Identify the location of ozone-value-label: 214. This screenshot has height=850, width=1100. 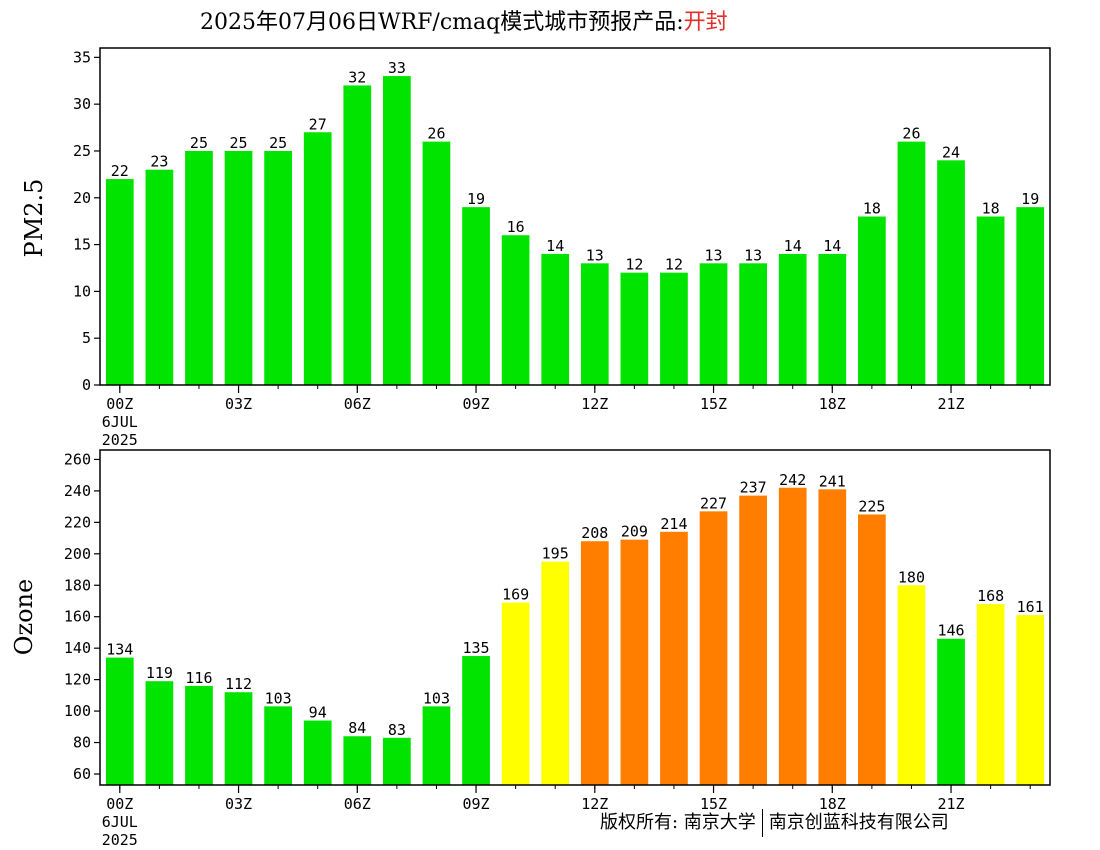
(673, 524).